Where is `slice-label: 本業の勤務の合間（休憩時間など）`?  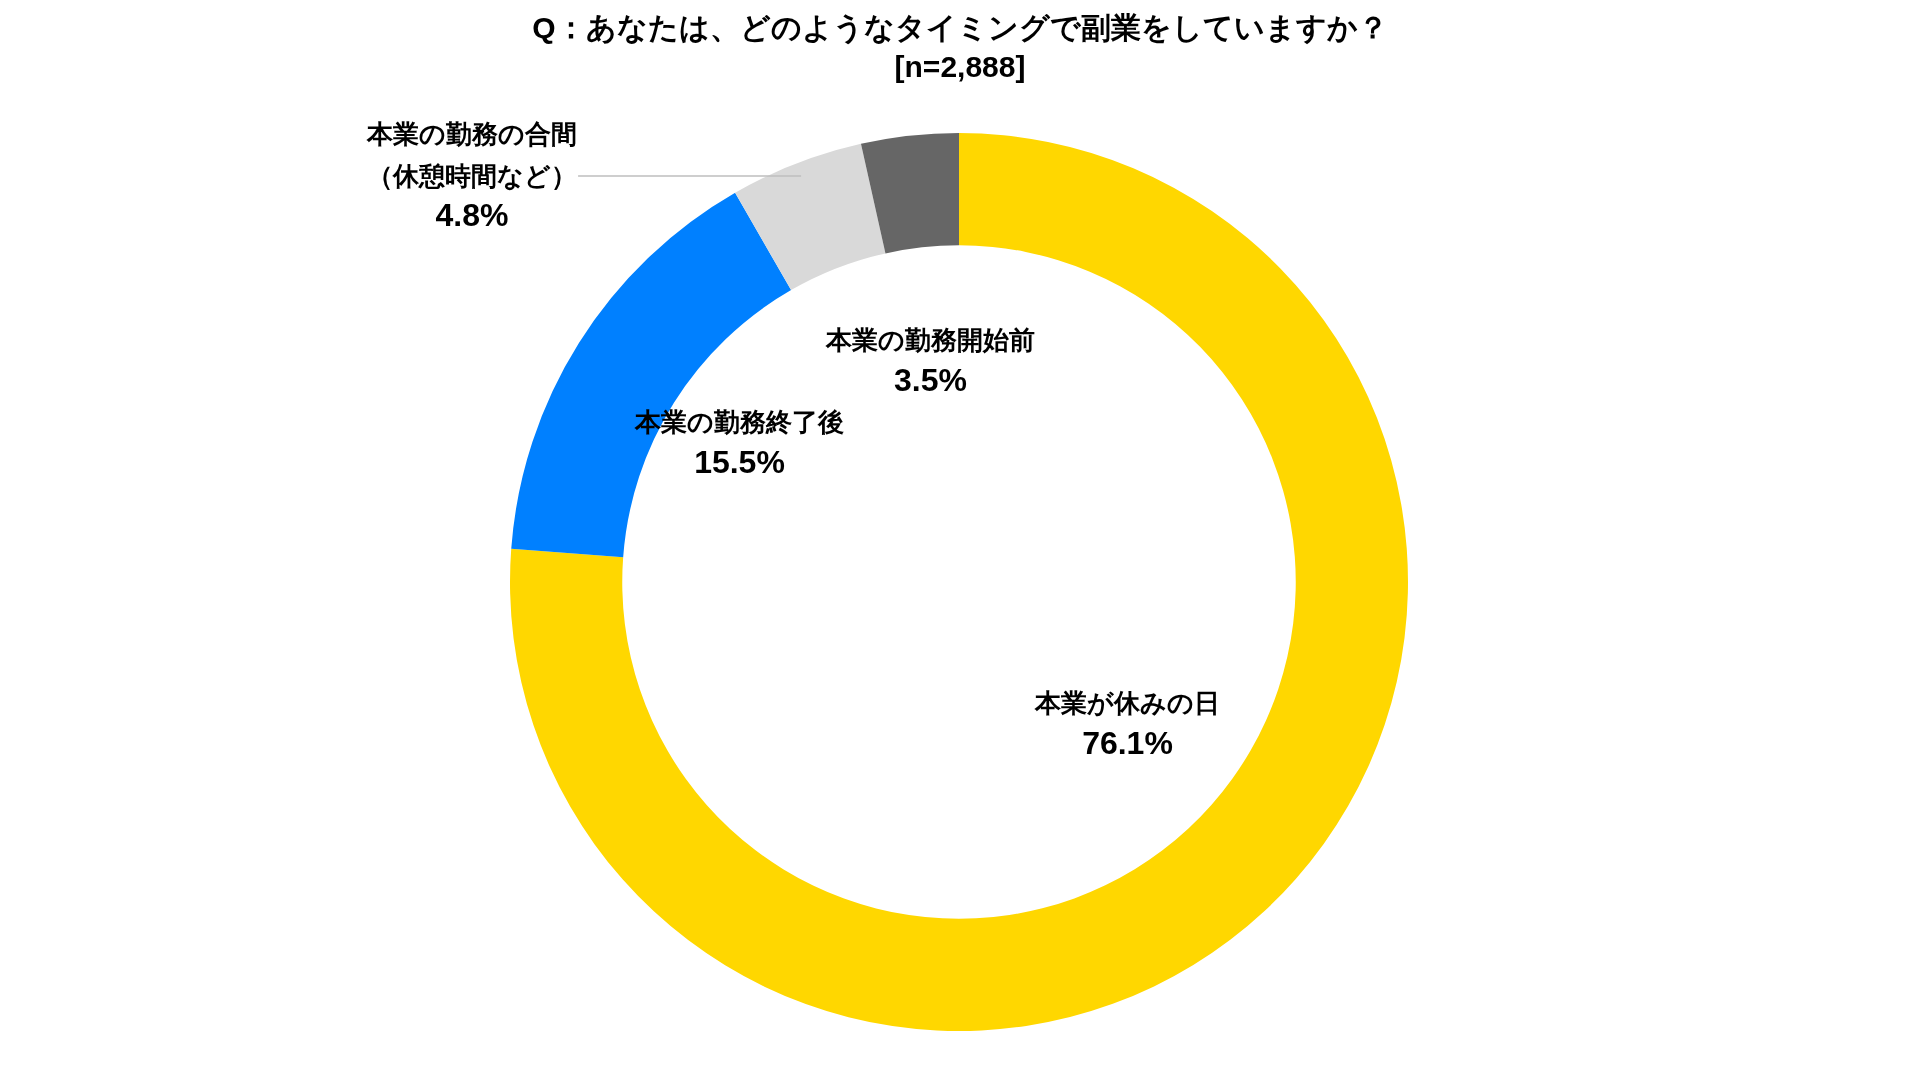
slice-label: 本業の勤務の合間（休憩時間など） is located at coordinates (471, 155).